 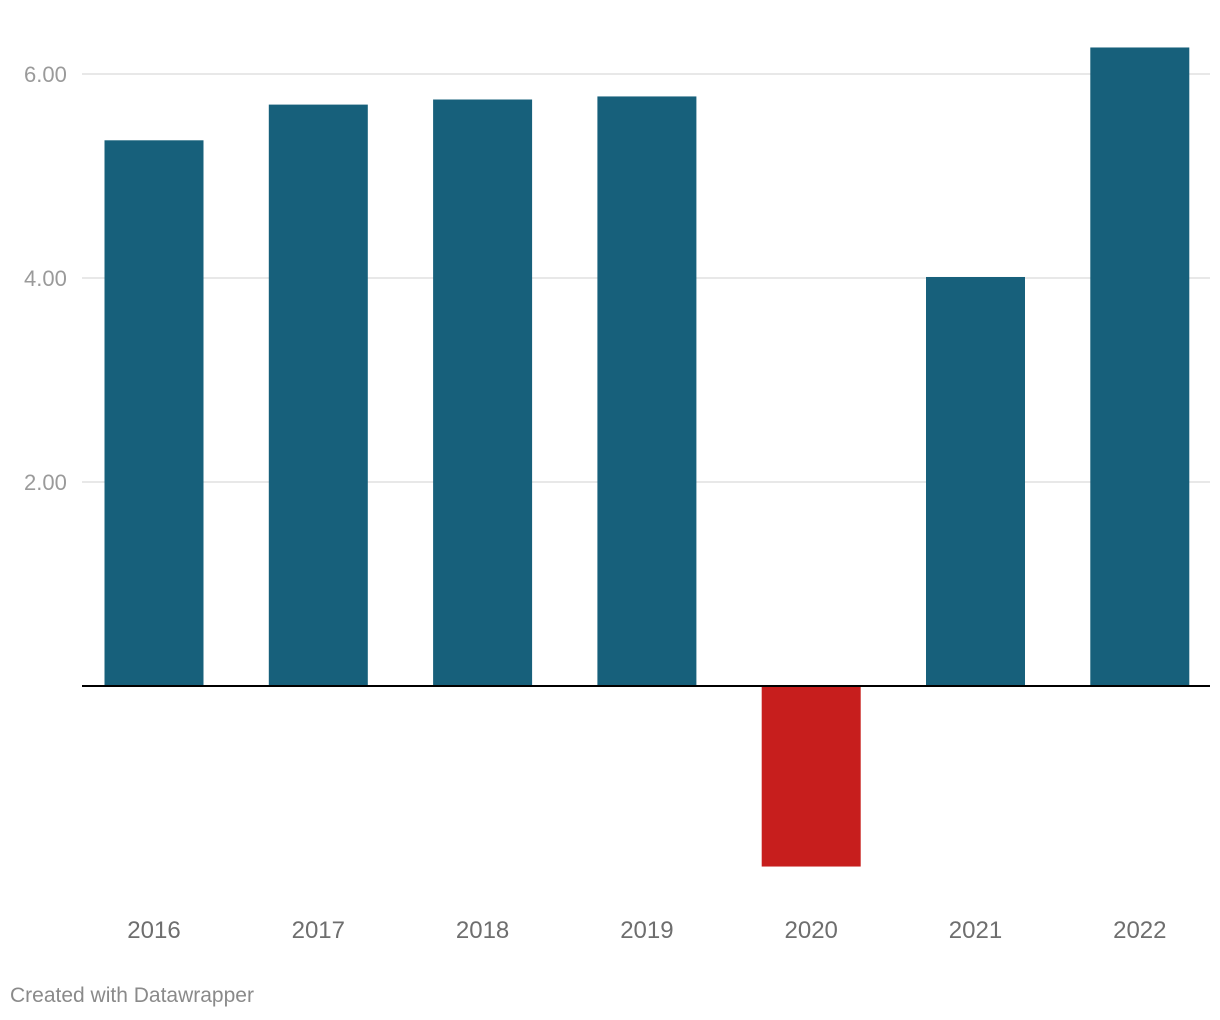 I want to click on datawrapper-credit: Created with Datawrapper, so click(x=132, y=995).